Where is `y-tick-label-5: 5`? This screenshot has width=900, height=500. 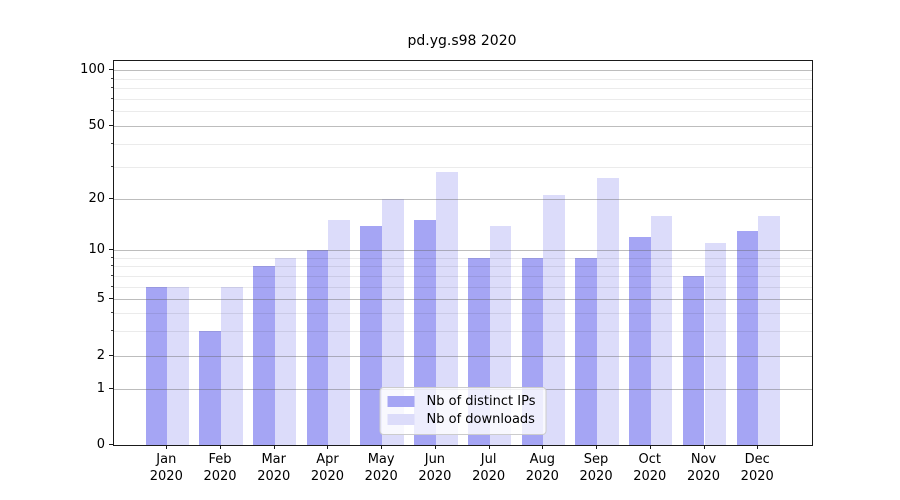
y-tick-label-5: 5 is located at coordinates (100, 299).